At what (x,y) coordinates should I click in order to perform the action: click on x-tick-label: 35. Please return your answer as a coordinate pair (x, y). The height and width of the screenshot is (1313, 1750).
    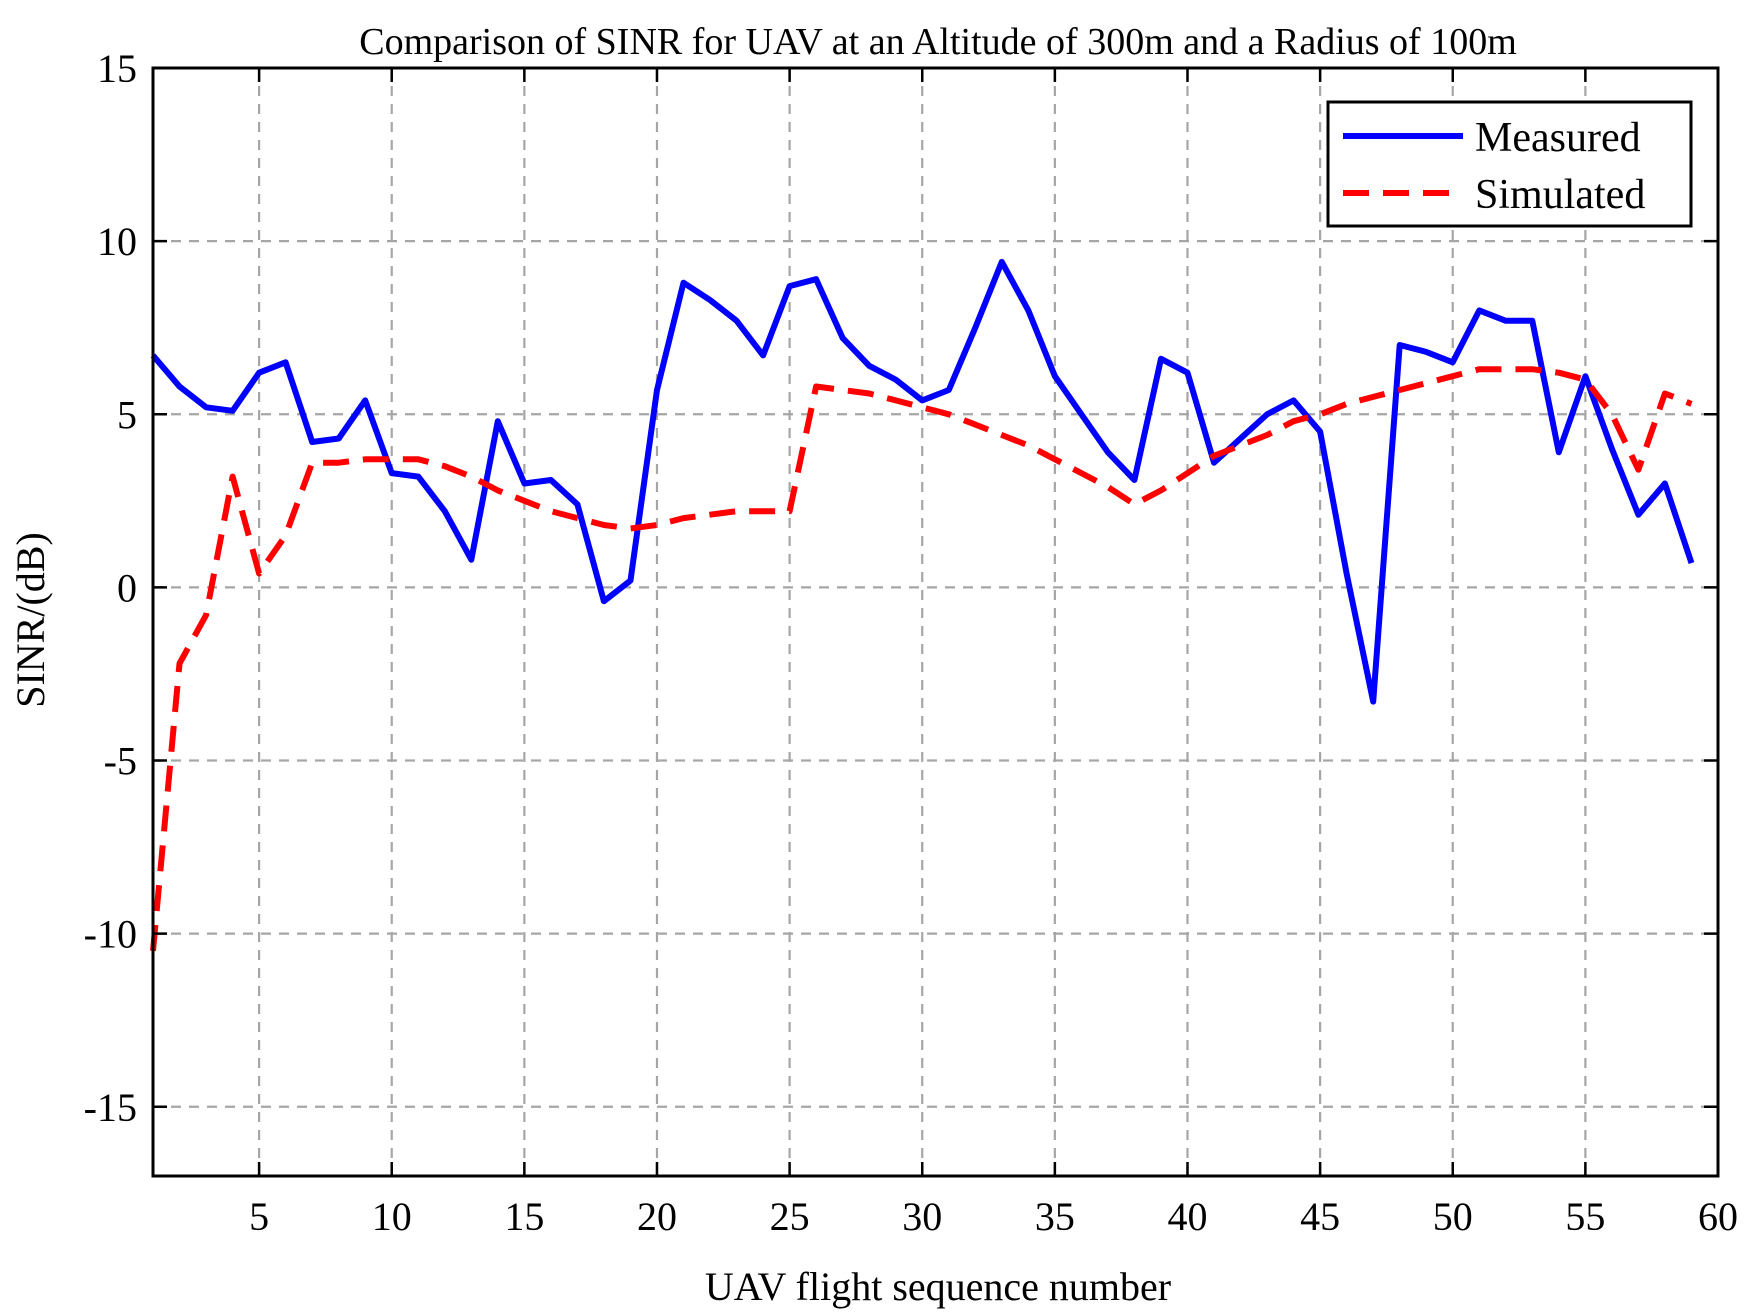
    Looking at the image, I should click on (1055, 1216).